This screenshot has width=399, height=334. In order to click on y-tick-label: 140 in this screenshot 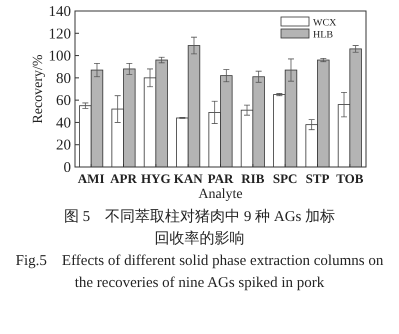, I will do `click(59, 12)`.